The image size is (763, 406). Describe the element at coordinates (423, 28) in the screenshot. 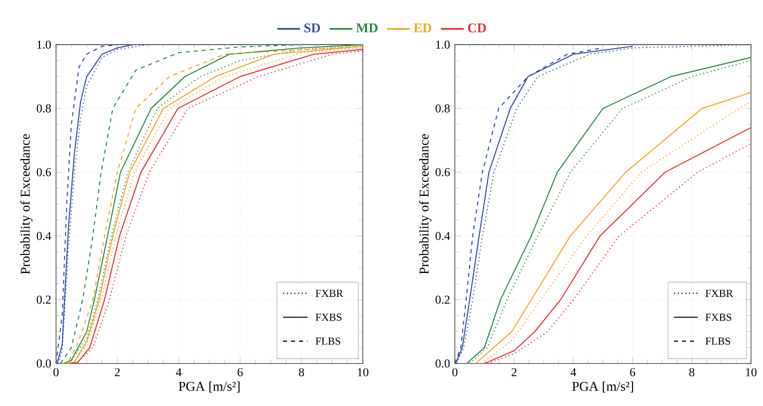

I see `legend-label: ED` at that location.